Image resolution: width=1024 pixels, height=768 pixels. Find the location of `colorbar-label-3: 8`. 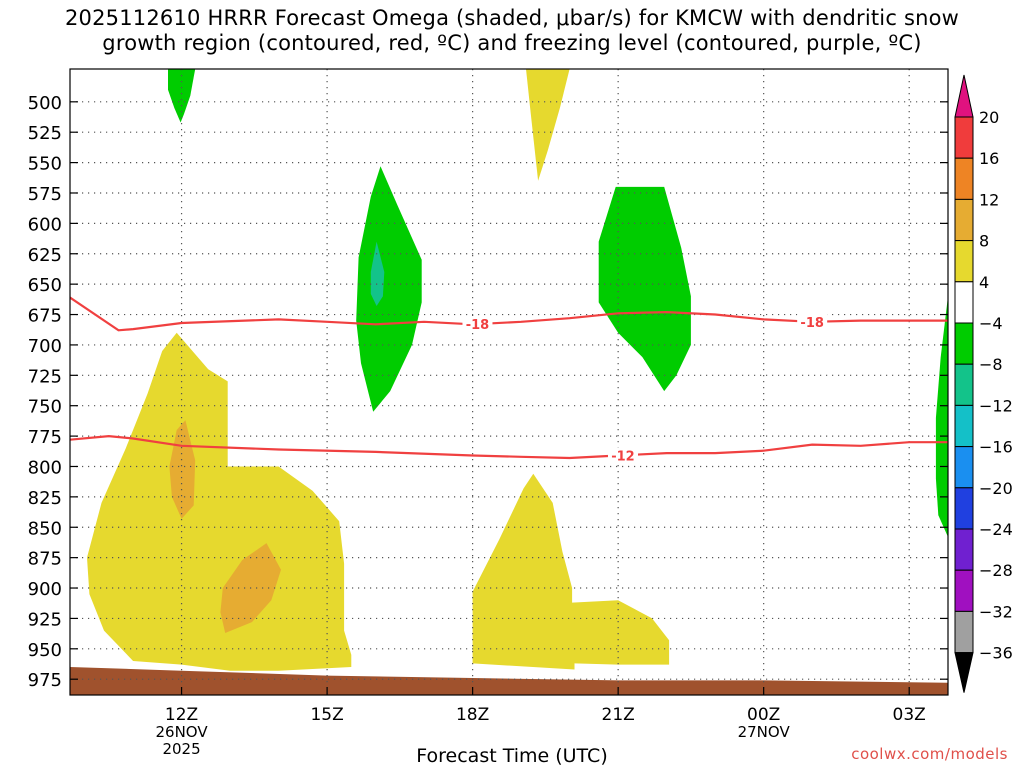

colorbar-label-3: 8 is located at coordinates (984, 241).